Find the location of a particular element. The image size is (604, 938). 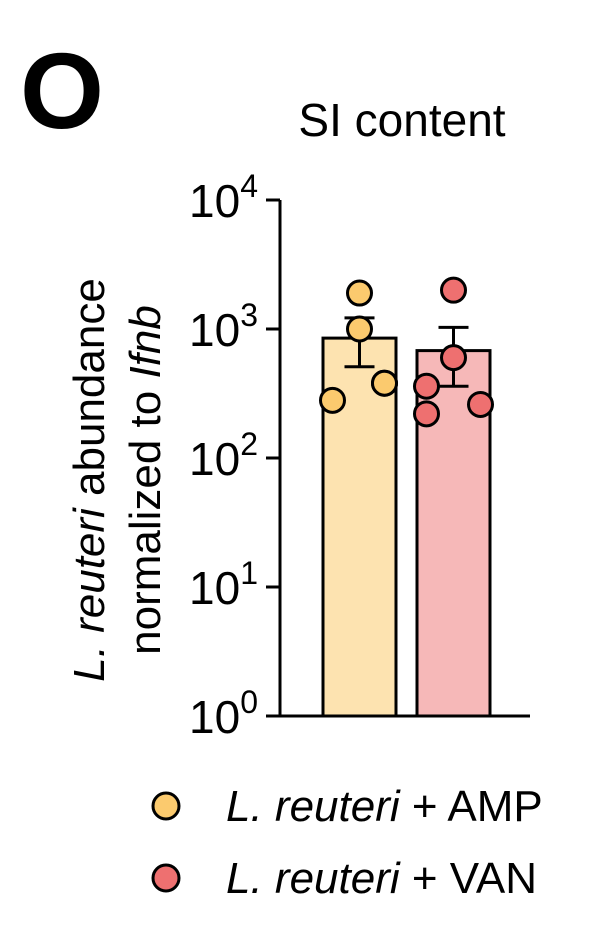

y-tick-label: 10² is located at coordinates (223, 455).